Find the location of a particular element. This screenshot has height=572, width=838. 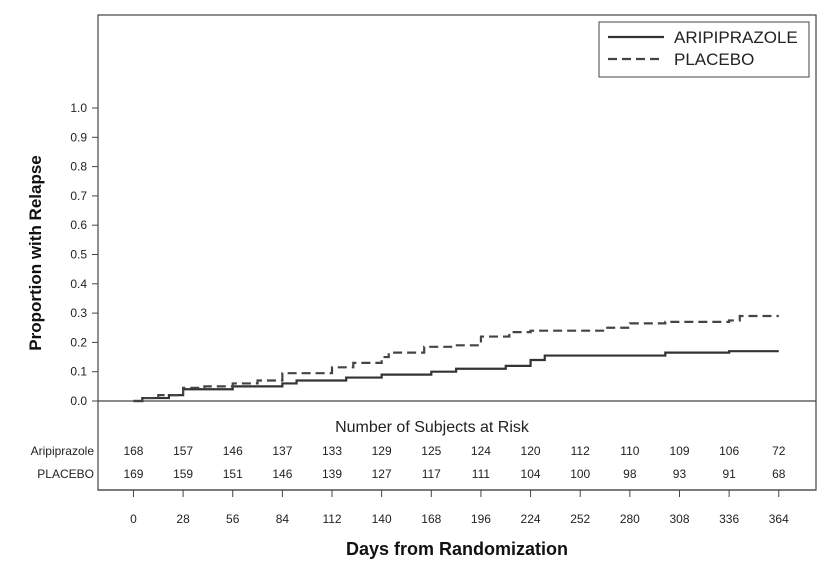

risk-count: 120 is located at coordinates (531, 451).